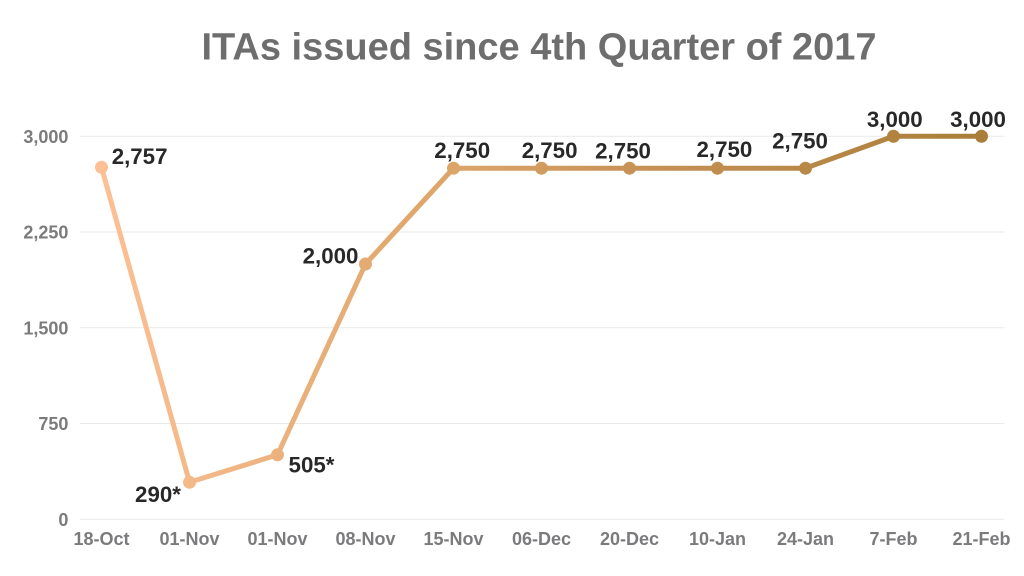 The width and height of the screenshot is (1024, 576). What do you see at coordinates (53, 424) in the screenshot?
I see `svg-text: 750` at bounding box center [53, 424].